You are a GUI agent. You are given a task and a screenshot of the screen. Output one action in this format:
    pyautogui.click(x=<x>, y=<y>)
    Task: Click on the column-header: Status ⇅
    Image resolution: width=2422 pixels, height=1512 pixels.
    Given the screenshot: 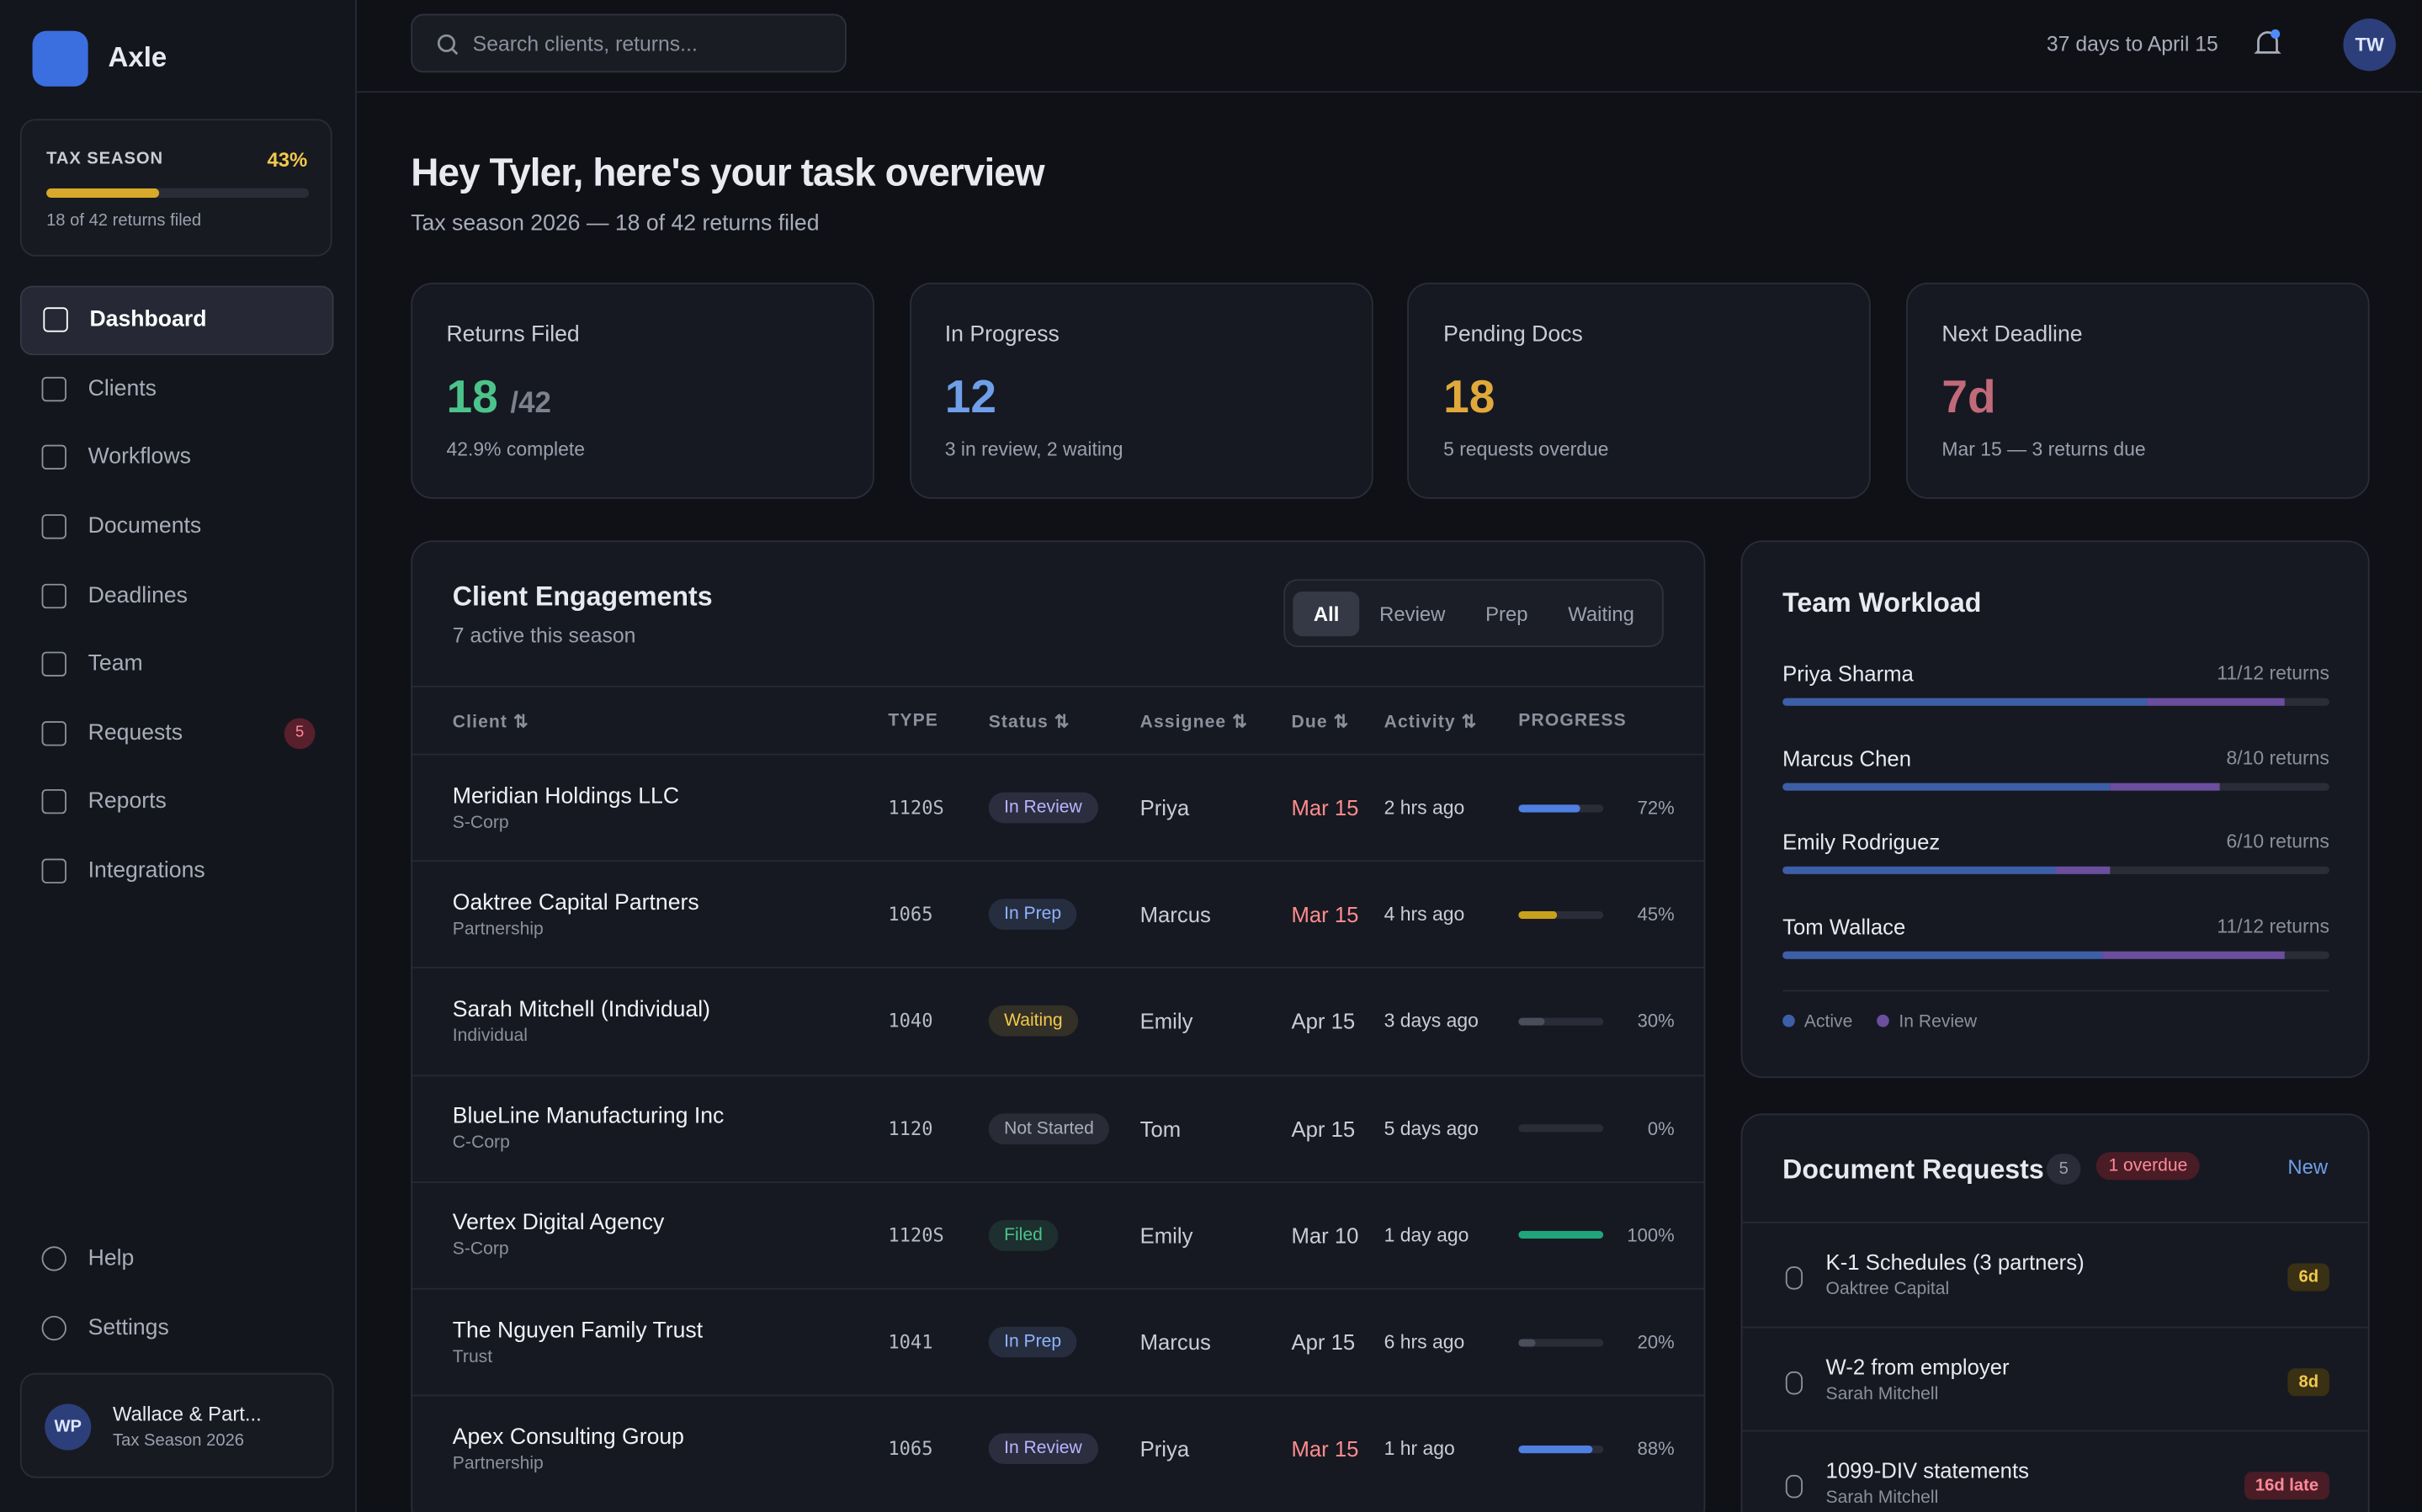 What is the action you would take?
    pyautogui.click(x=1029, y=722)
    